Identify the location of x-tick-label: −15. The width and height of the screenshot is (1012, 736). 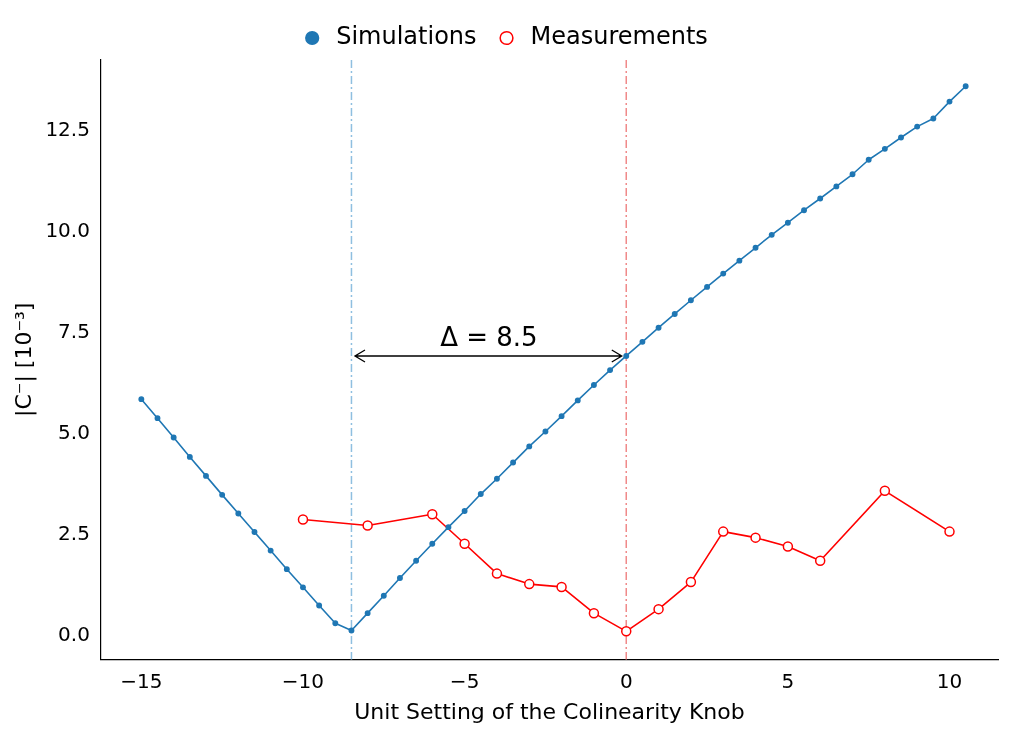
(141, 680).